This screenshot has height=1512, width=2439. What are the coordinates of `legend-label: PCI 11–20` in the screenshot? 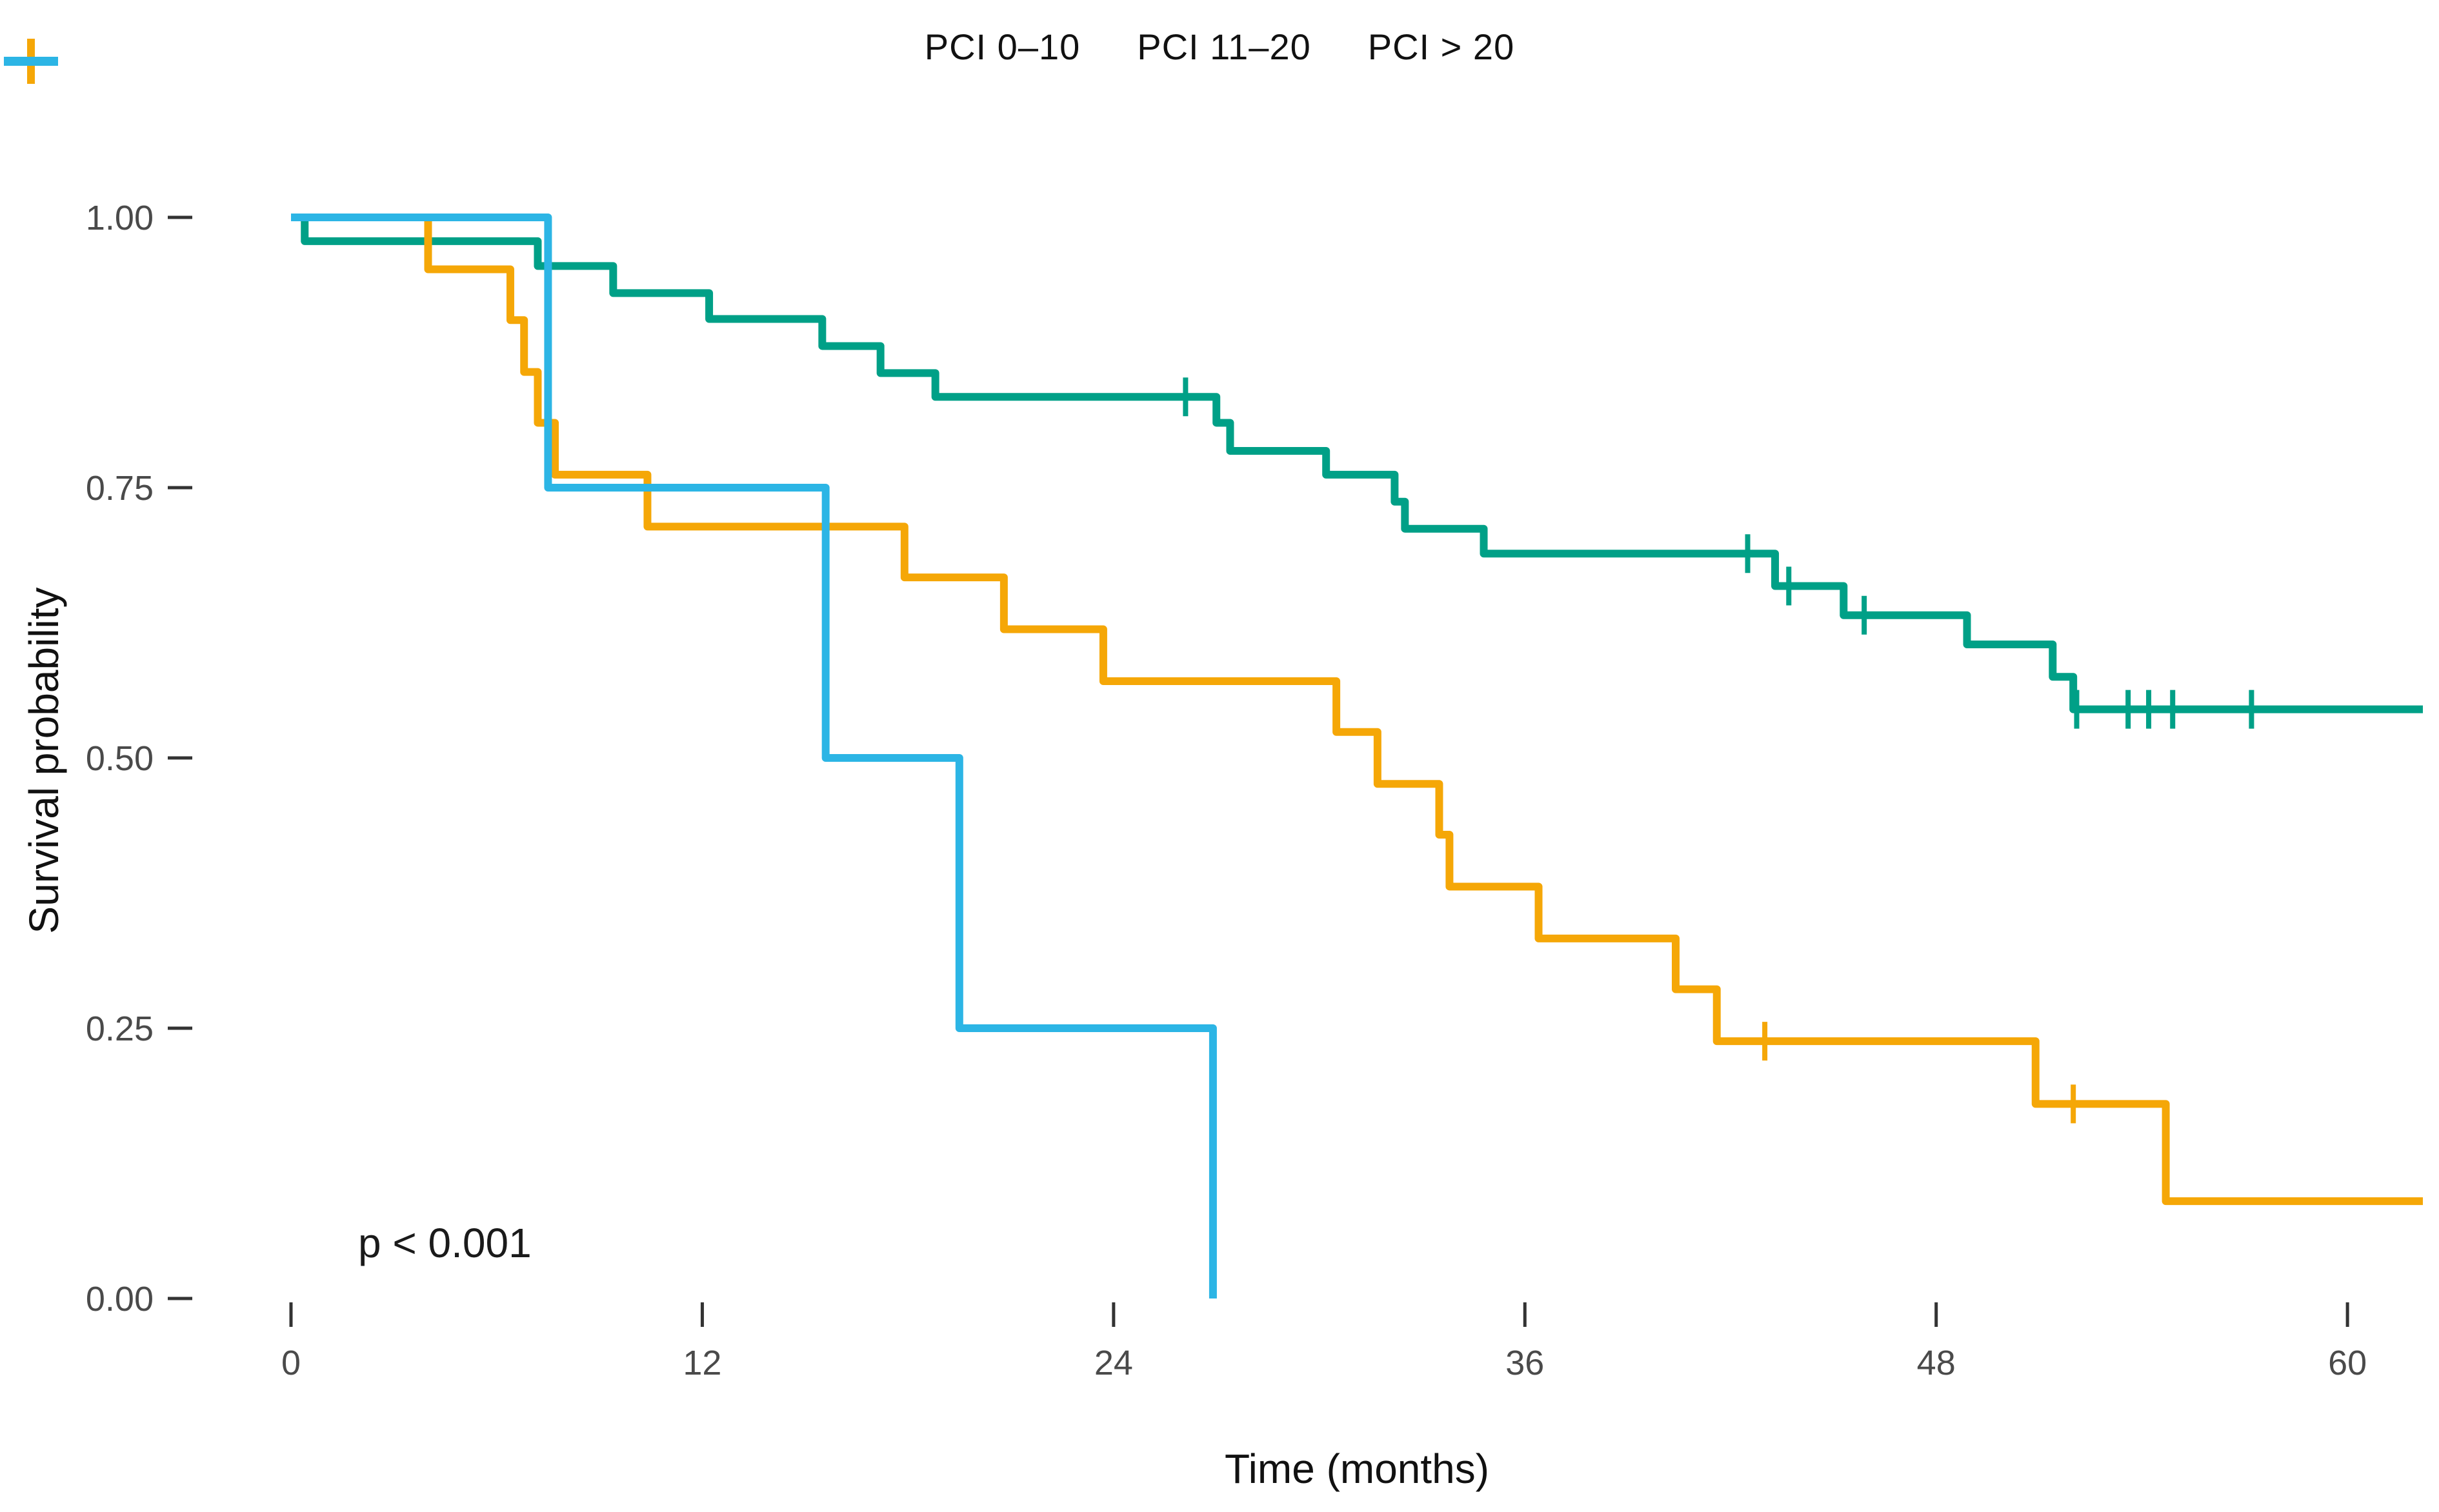 It's located at (1224, 46).